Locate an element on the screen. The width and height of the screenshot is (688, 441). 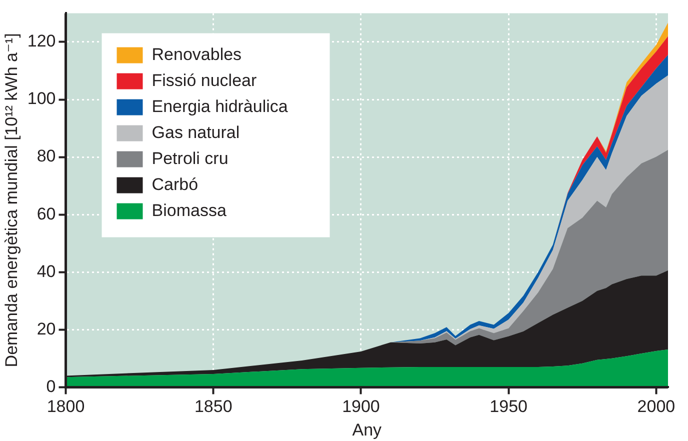
legend-label: Energia hidràulica is located at coordinates (220, 106).